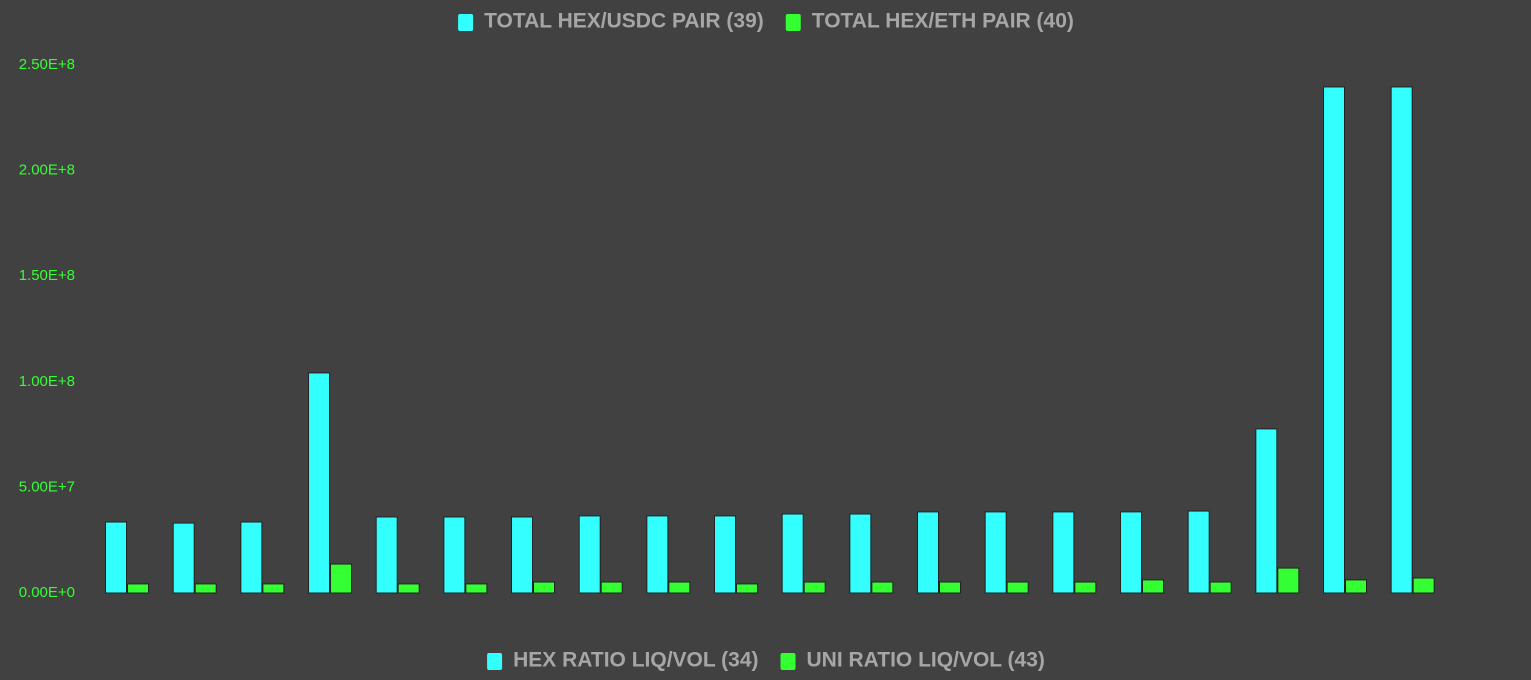 The width and height of the screenshot is (1531, 680). I want to click on y-tick-label: 1.50E+8, so click(47, 275).